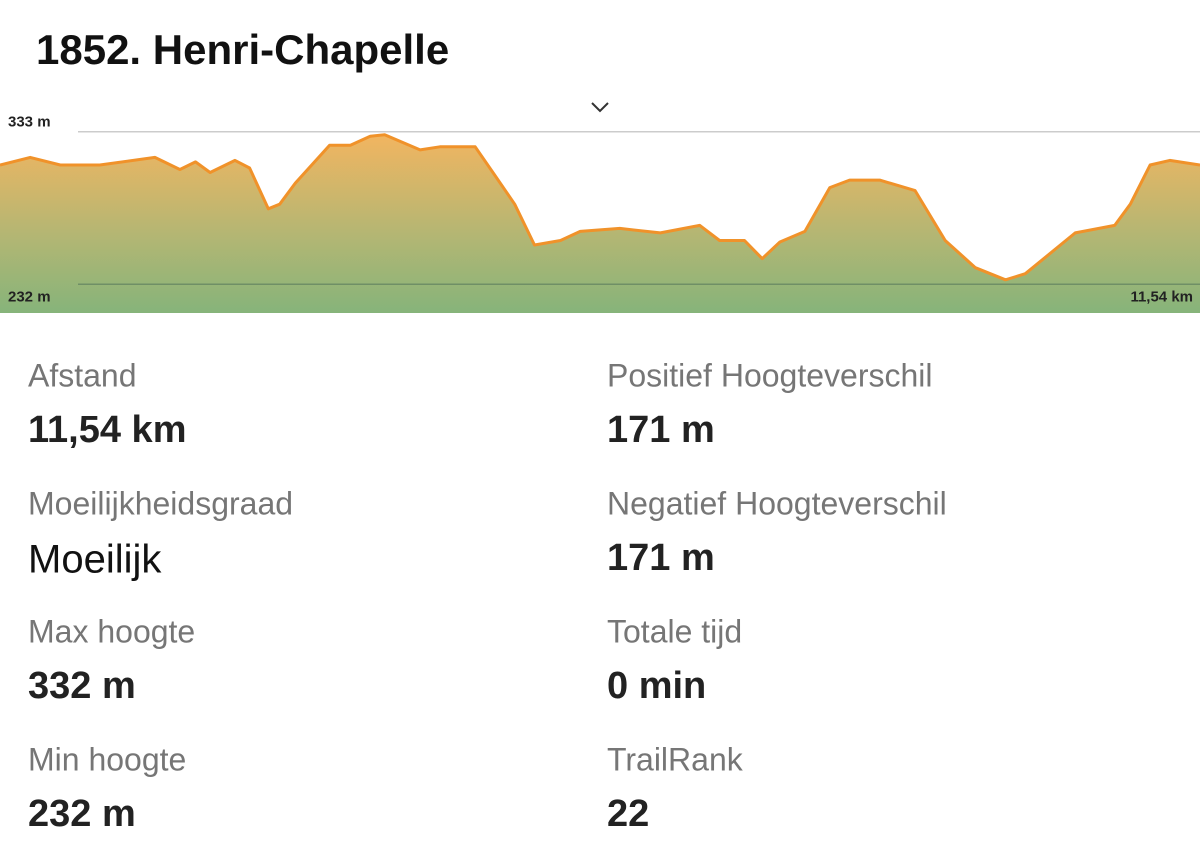 Image resolution: width=1200 pixels, height=851 pixels. Describe the element at coordinates (111, 631) in the screenshot. I see `stat-label: Max hoogte` at that location.